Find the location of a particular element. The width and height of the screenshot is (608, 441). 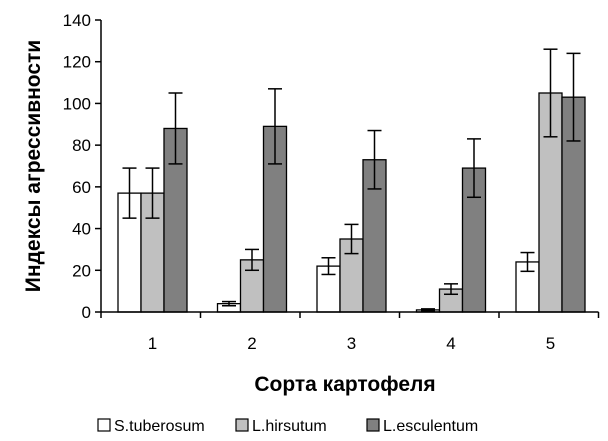

x-tick-label: 1 is located at coordinates (152, 343).